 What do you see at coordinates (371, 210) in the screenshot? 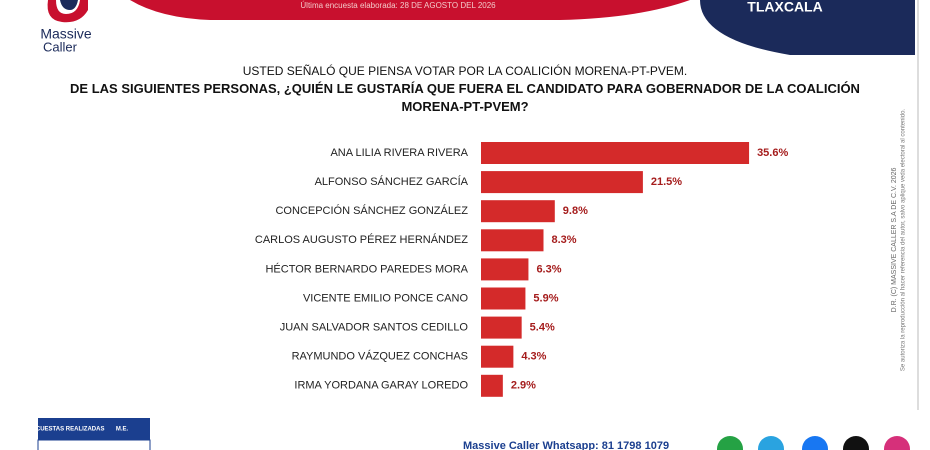
I see `category-label: CONCEPCIÓN SÁNCHEZ GONZÁLEZ` at bounding box center [371, 210].